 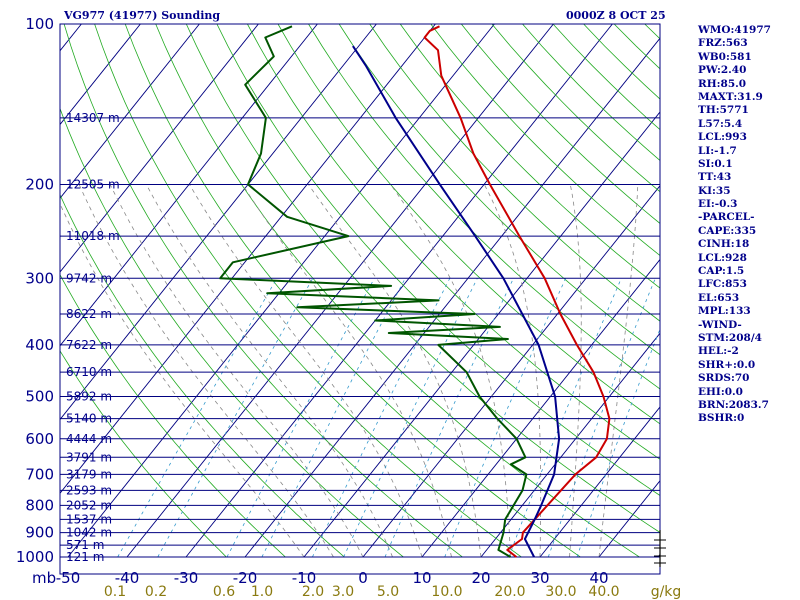 What do you see at coordinates (718, 351) in the screenshot?
I see `index-value-row: HEL:-2` at bounding box center [718, 351].